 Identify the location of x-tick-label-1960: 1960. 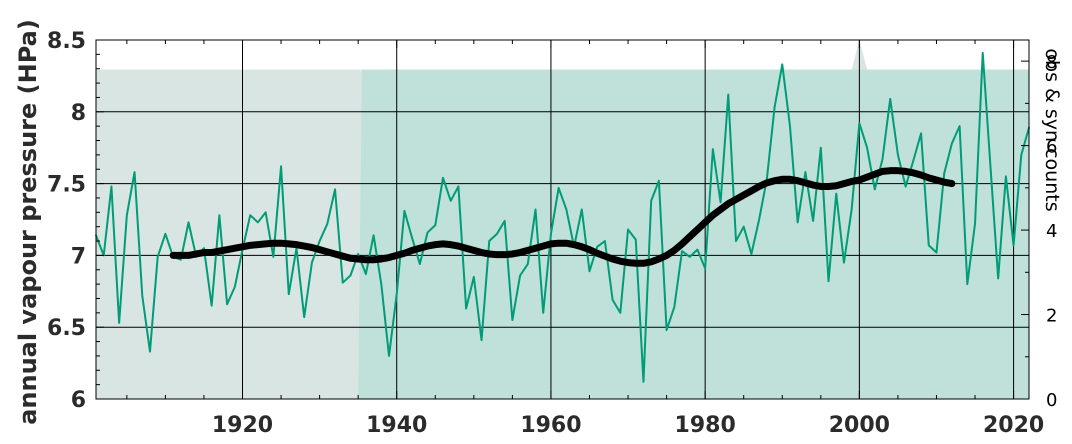
(550, 425).